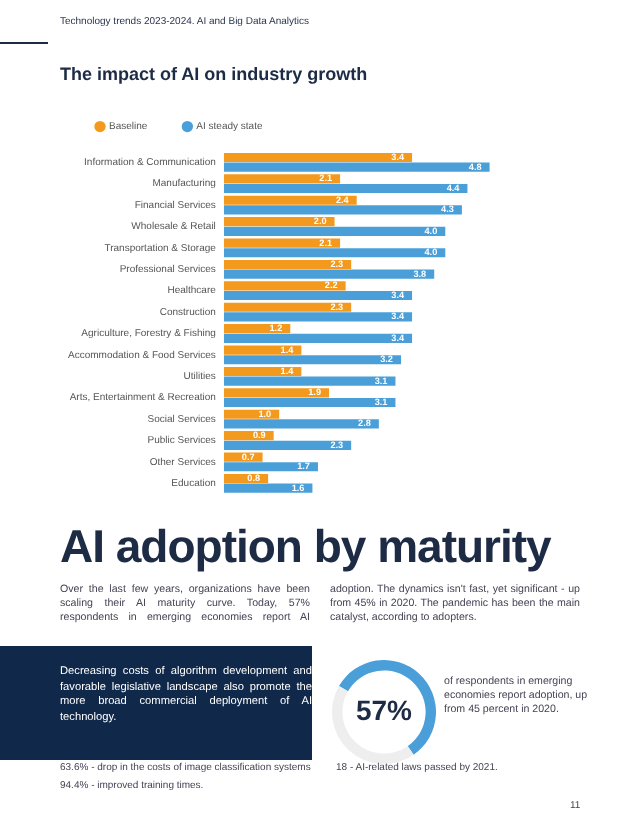  What do you see at coordinates (384, 709) in the screenshot?
I see `data-label: 57%` at bounding box center [384, 709].